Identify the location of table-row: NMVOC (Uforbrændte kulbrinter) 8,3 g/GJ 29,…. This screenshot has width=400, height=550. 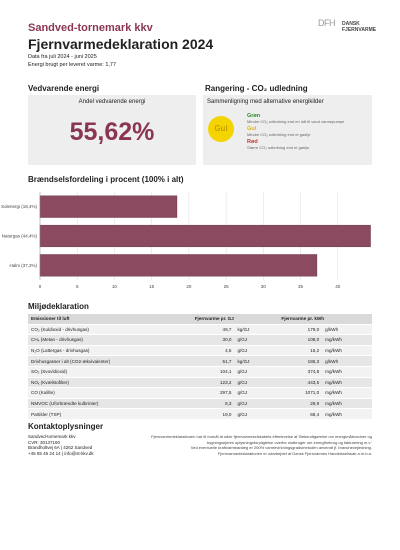
(200, 404).